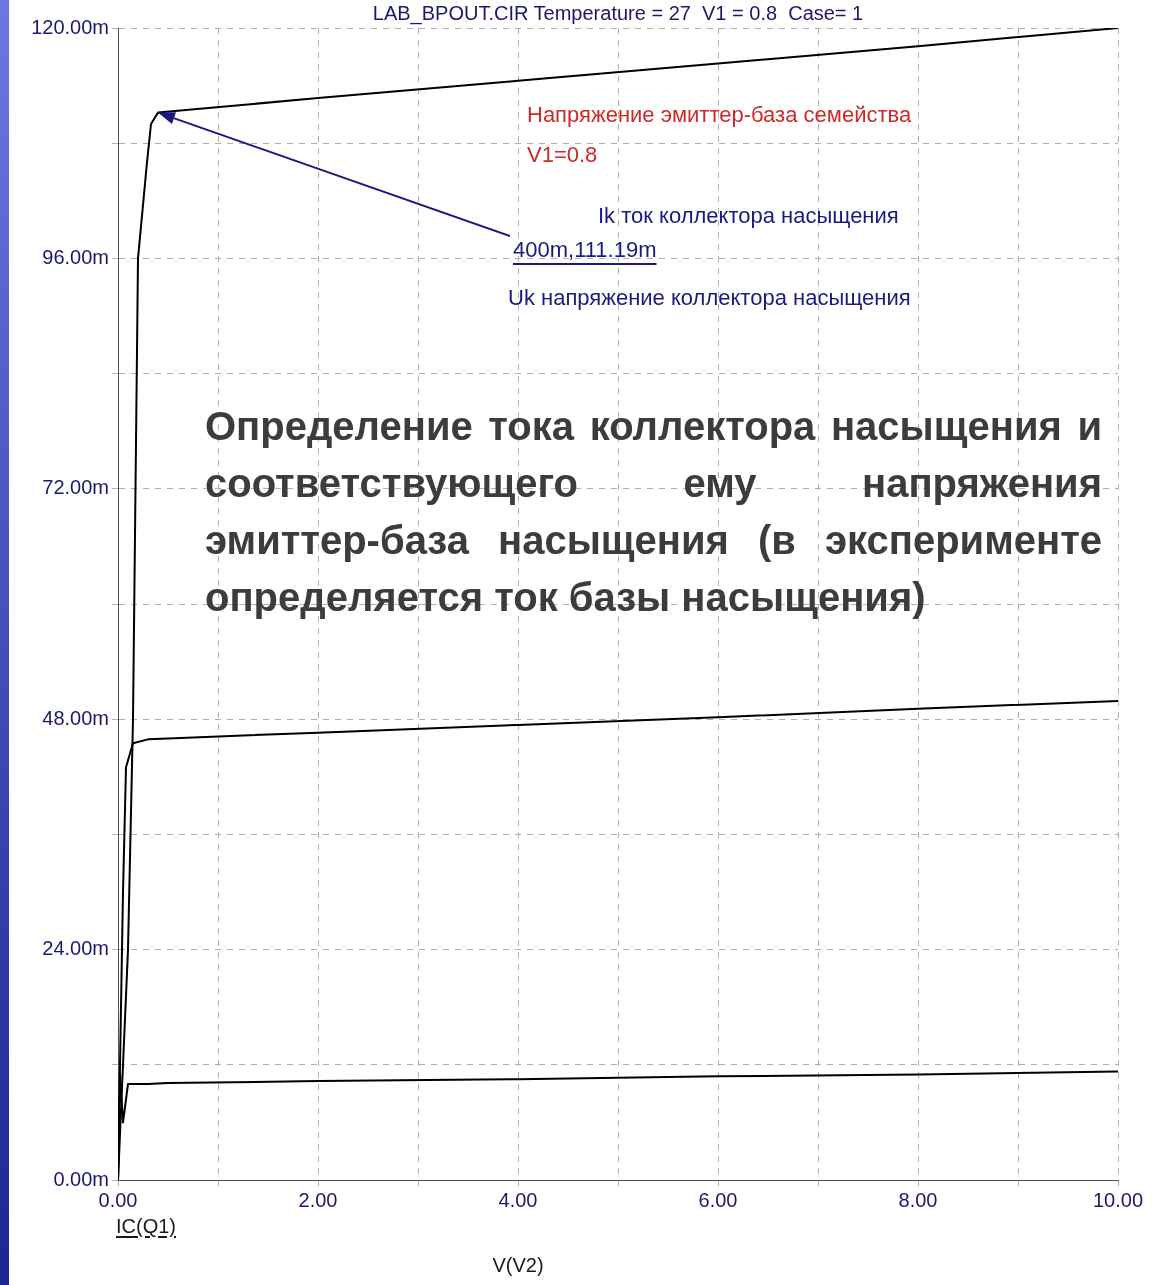  Describe the element at coordinates (75, 256) in the screenshot. I see `y-tick-label: 96.00m` at that location.